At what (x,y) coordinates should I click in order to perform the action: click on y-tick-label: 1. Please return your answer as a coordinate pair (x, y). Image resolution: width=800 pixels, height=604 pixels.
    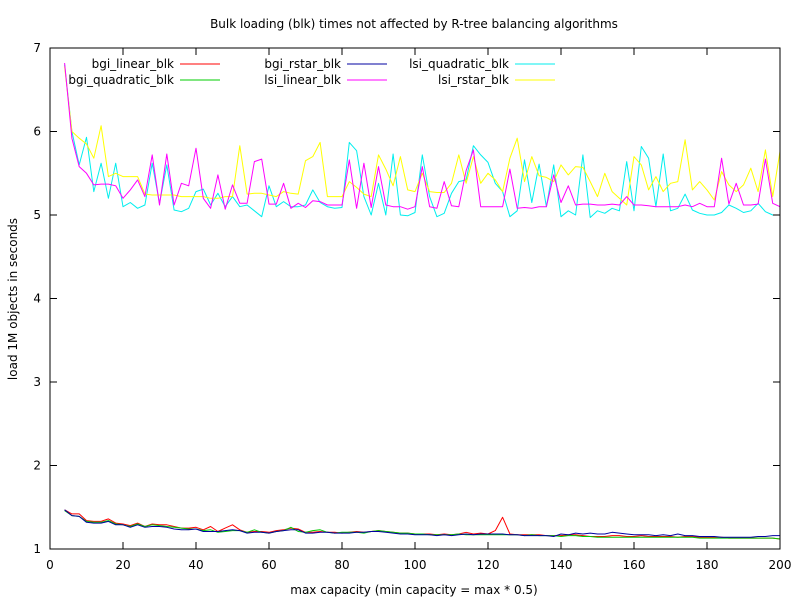
    Looking at the image, I should click on (37, 549).